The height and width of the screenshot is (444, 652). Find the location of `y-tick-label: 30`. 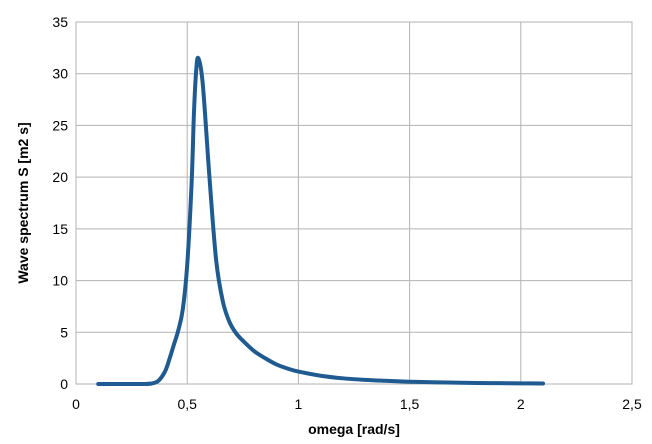

y-tick-label: 30 is located at coordinates (60, 74).